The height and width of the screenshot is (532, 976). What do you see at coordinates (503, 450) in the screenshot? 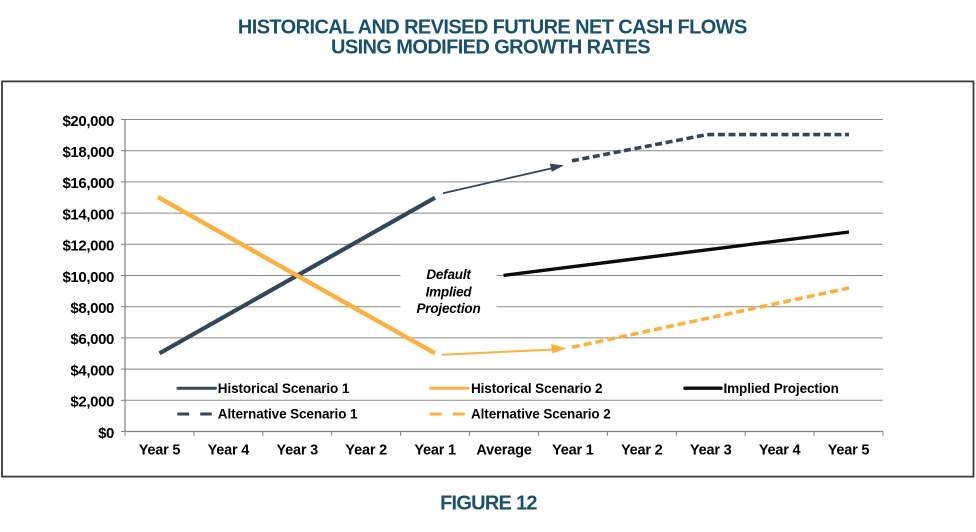
I see `svg-text: Average` at bounding box center [503, 450].